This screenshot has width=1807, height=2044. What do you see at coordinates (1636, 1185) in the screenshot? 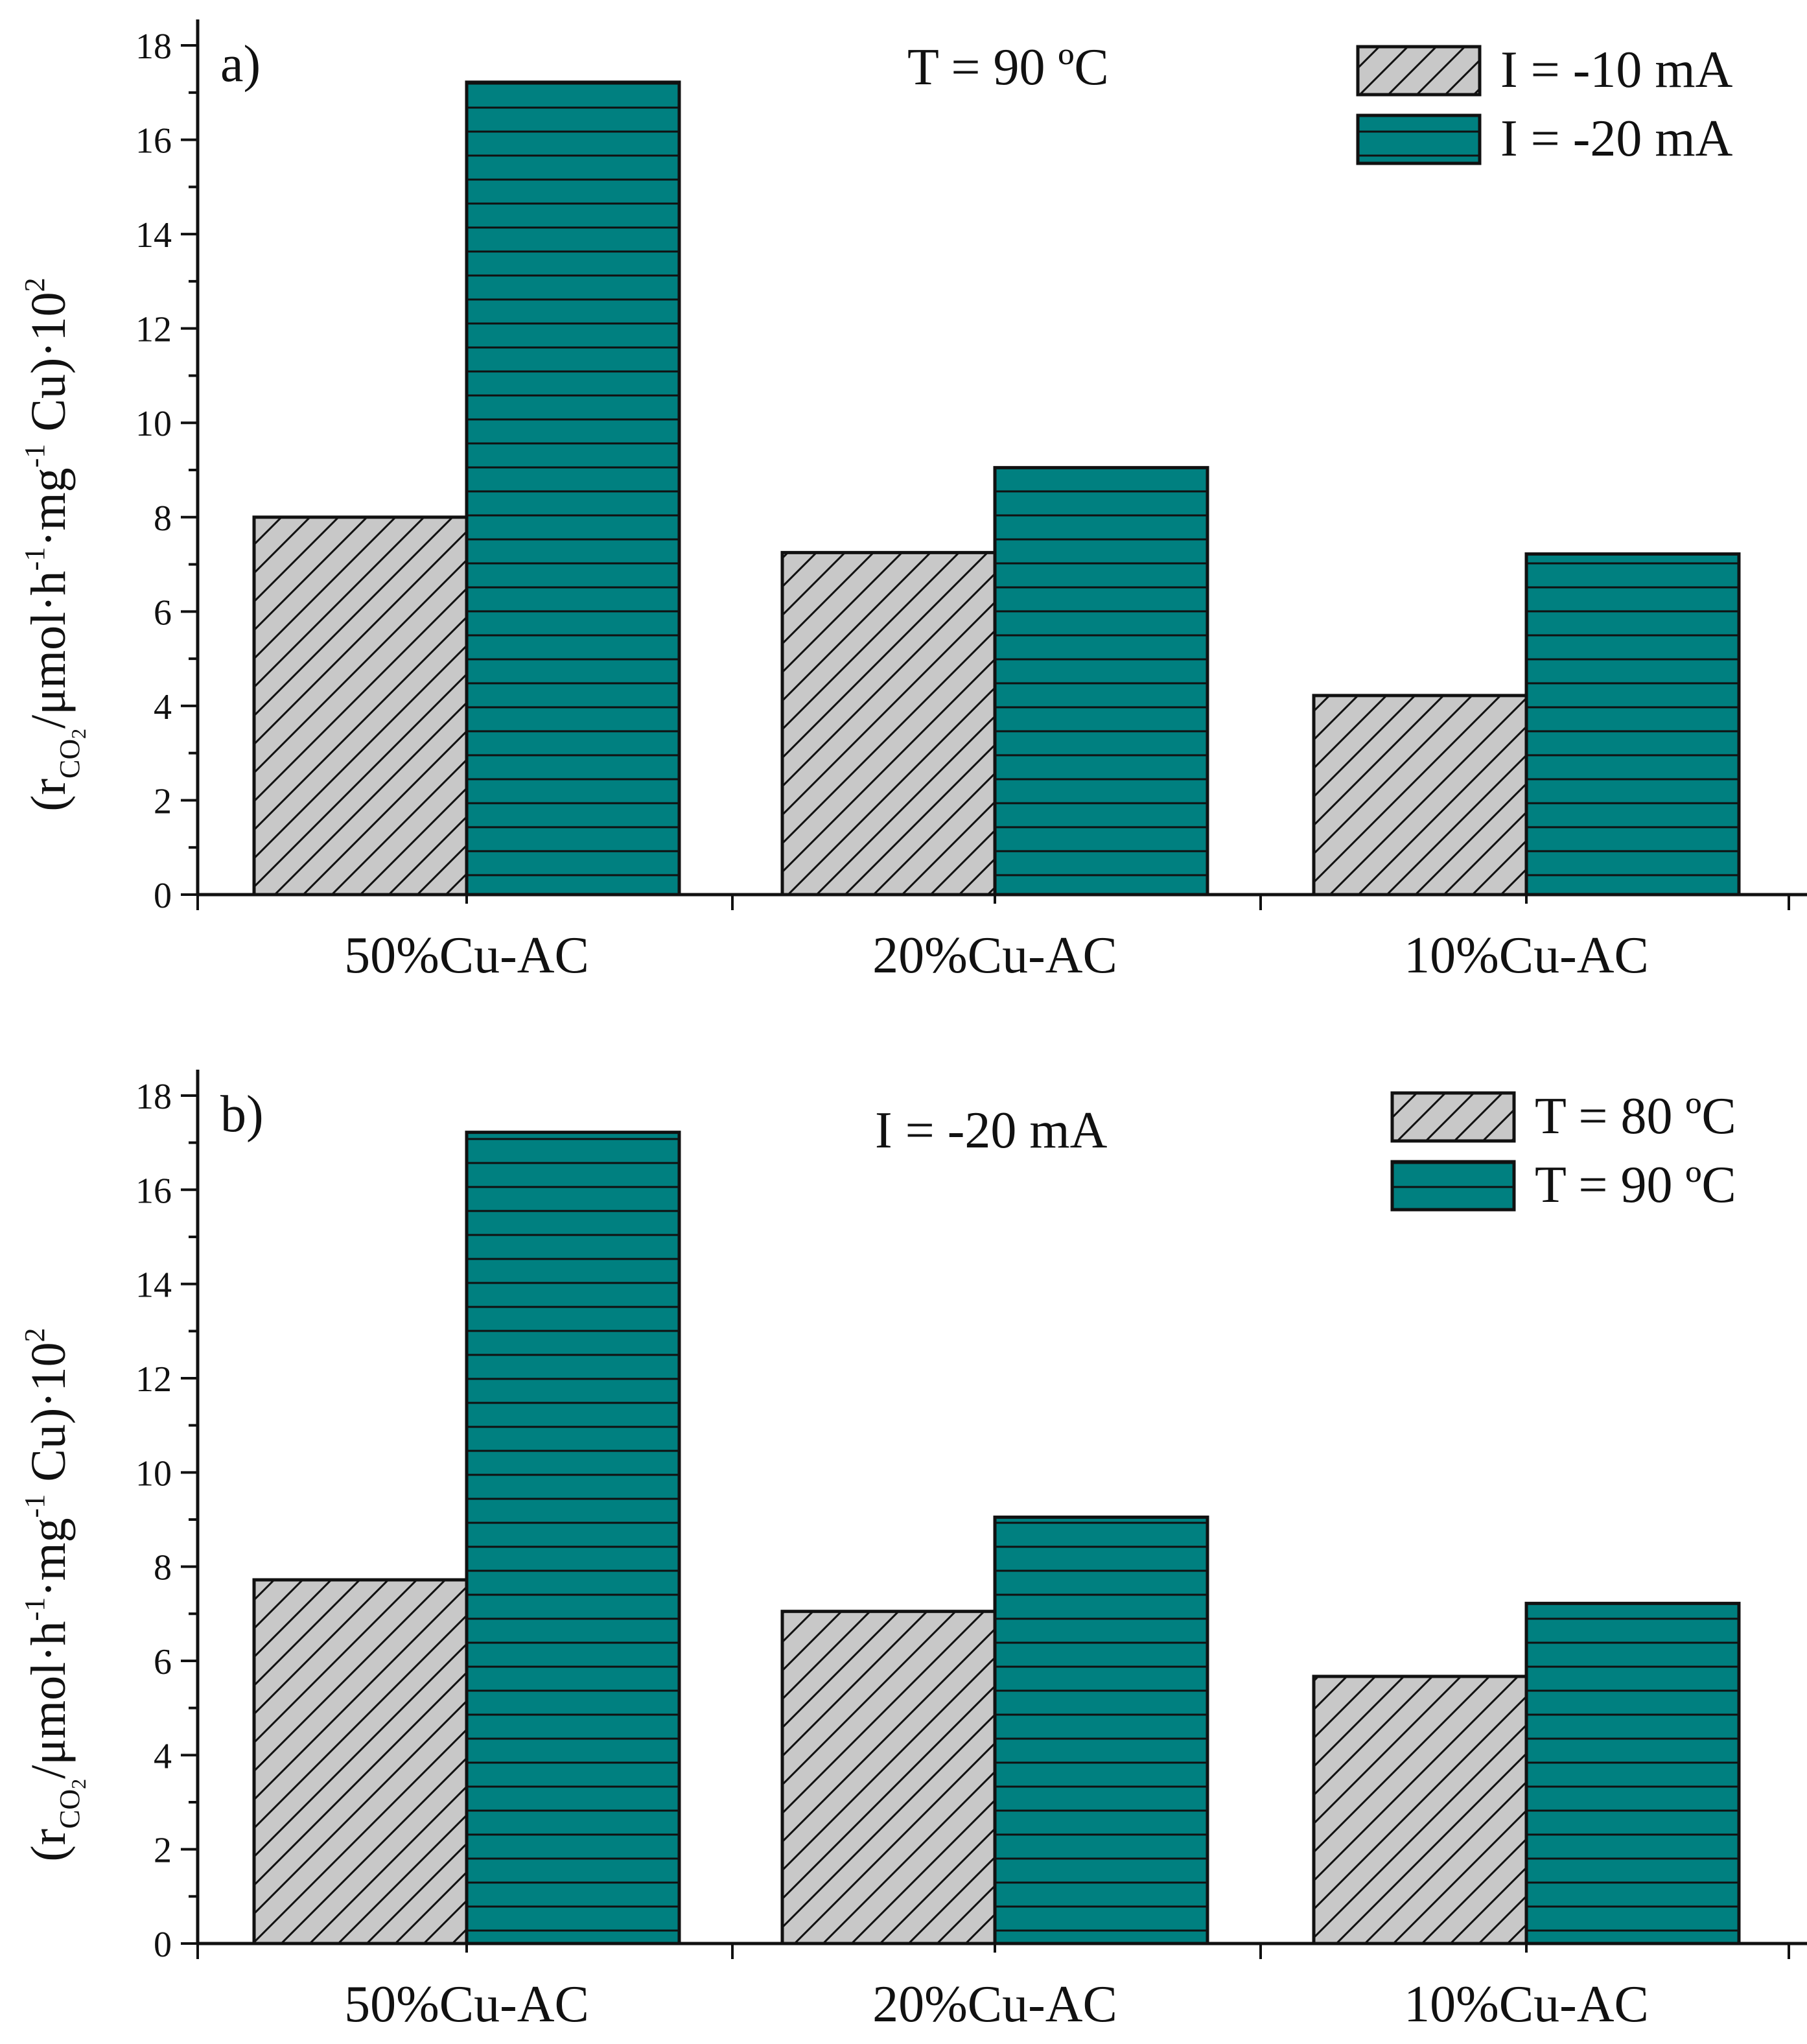
I see `legend-label: T = 90 ºC` at bounding box center [1636, 1185].